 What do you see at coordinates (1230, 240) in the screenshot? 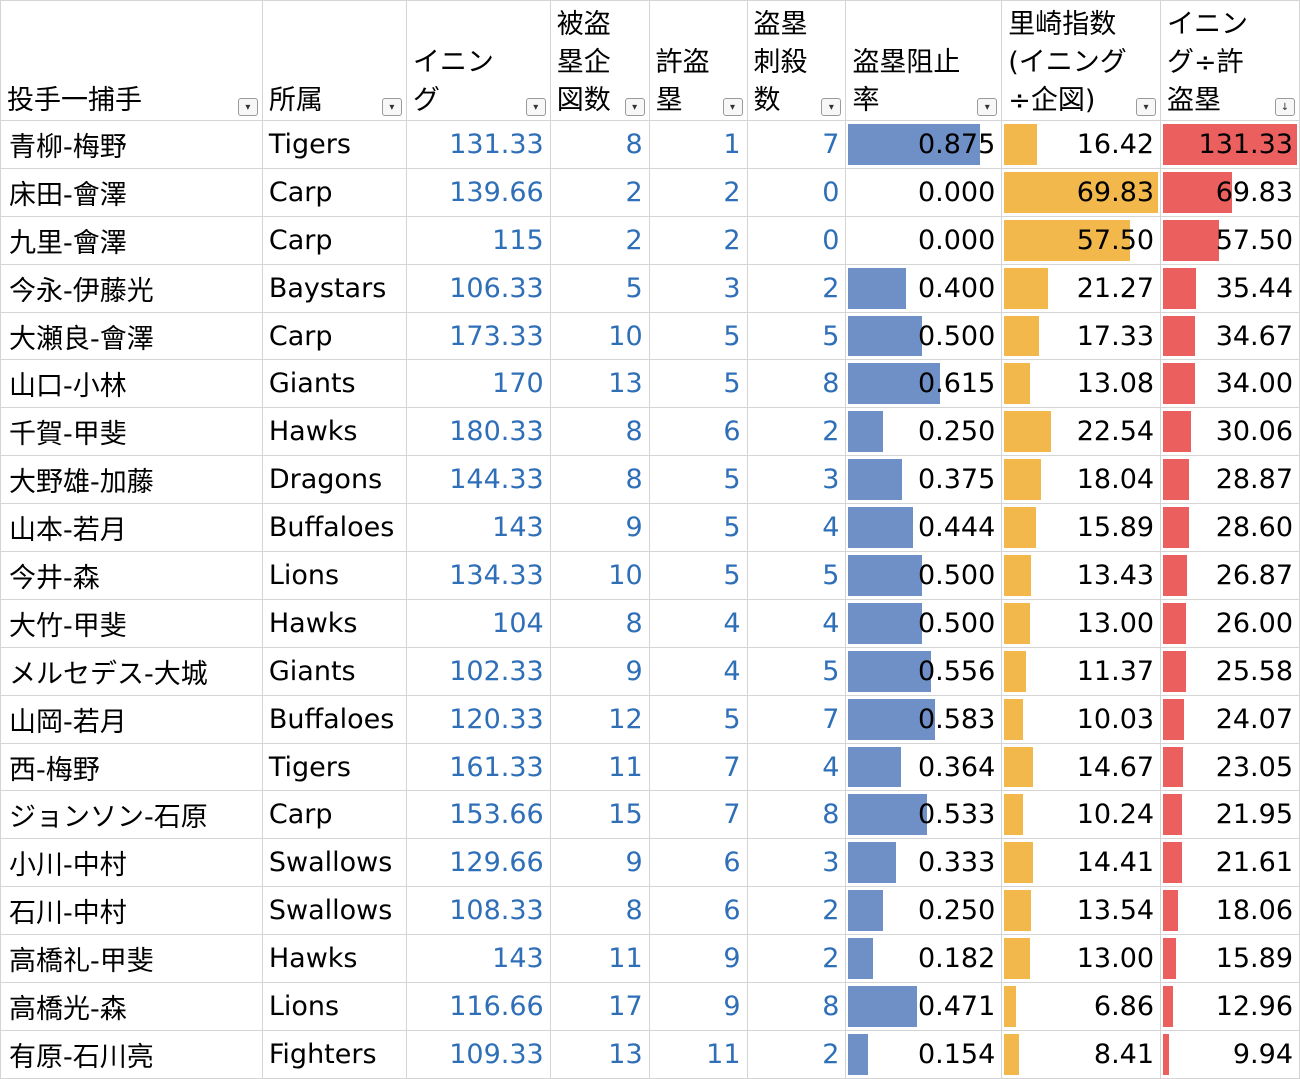
I see `cell-ipsb: 57.50` at bounding box center [1230, 240].